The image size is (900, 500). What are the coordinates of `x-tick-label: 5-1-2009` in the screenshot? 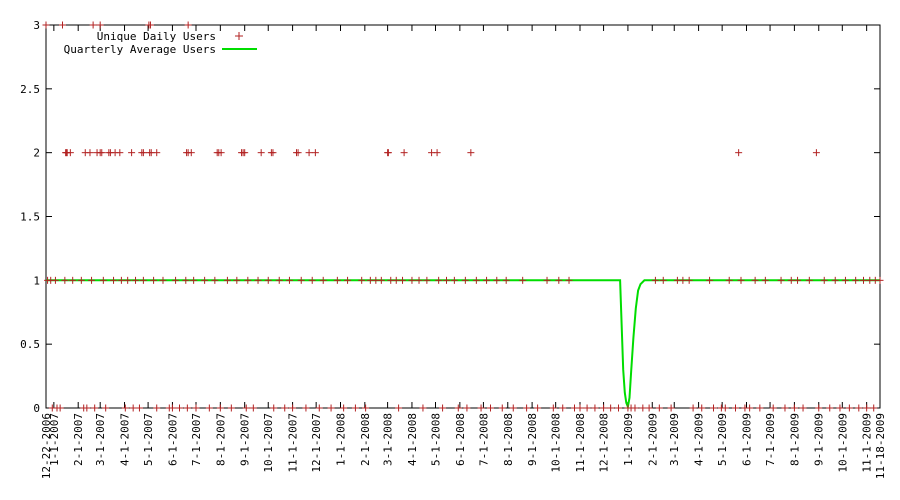 It's located at (722, 439).